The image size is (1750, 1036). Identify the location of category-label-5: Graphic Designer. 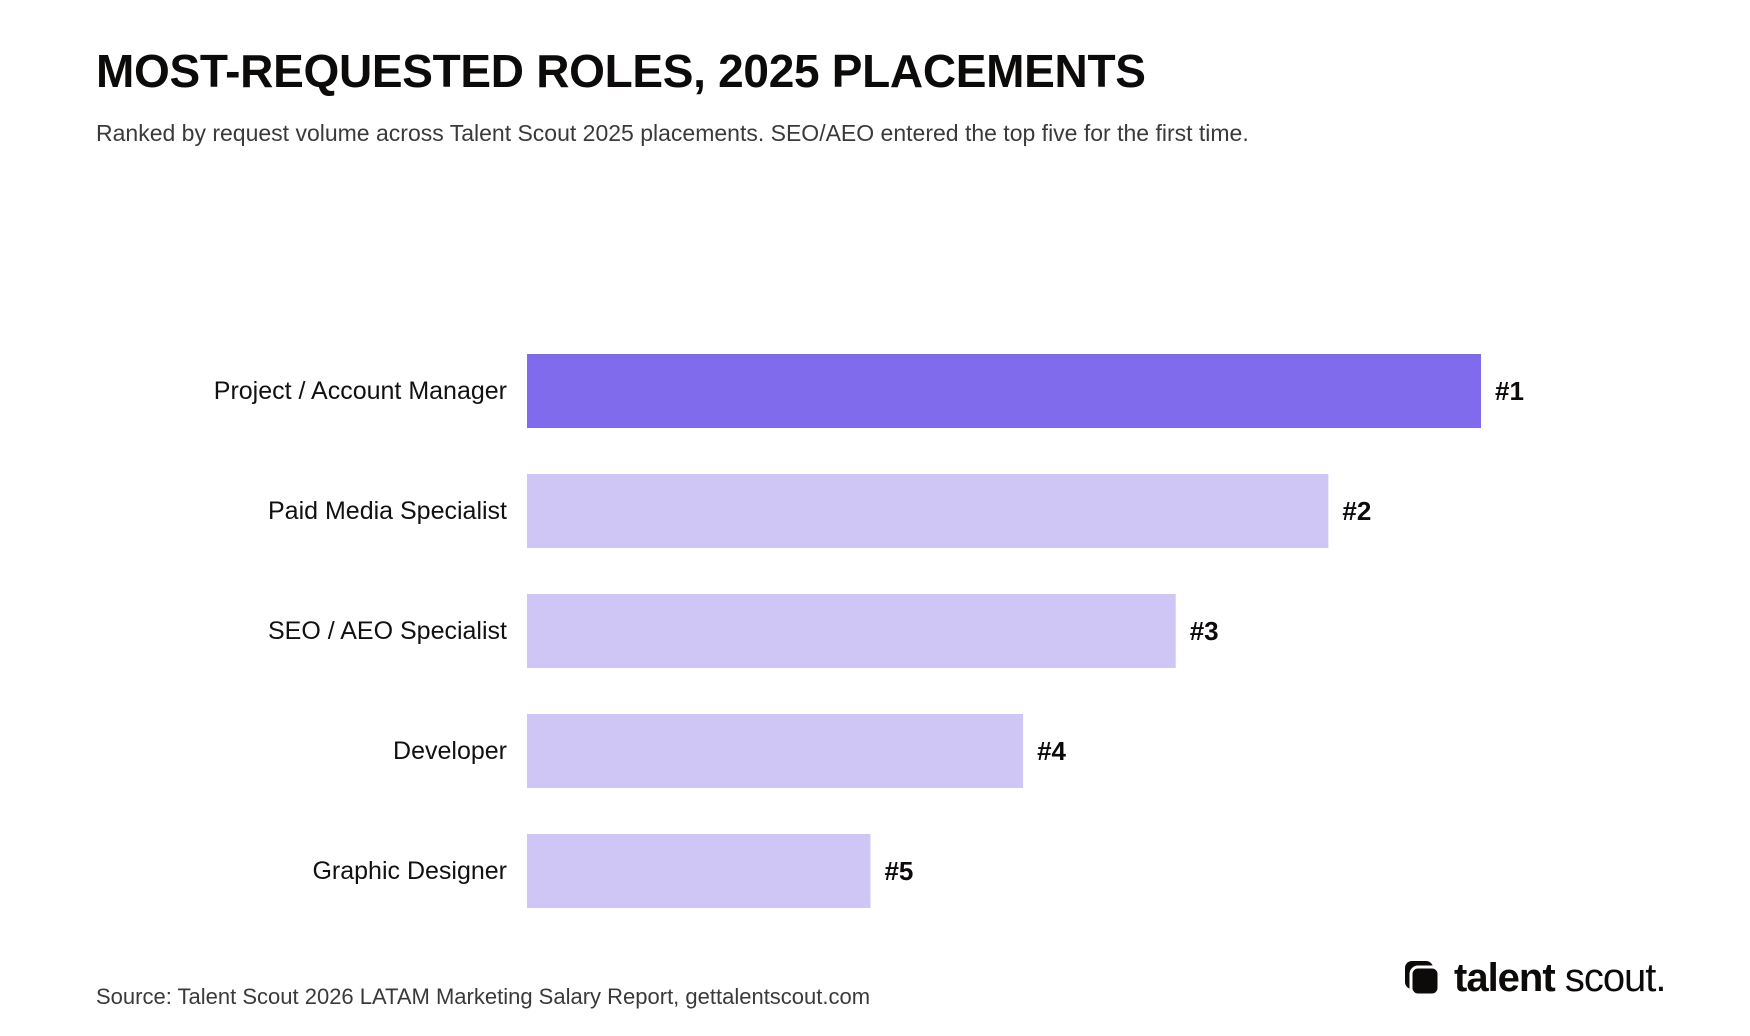
(409, 871).